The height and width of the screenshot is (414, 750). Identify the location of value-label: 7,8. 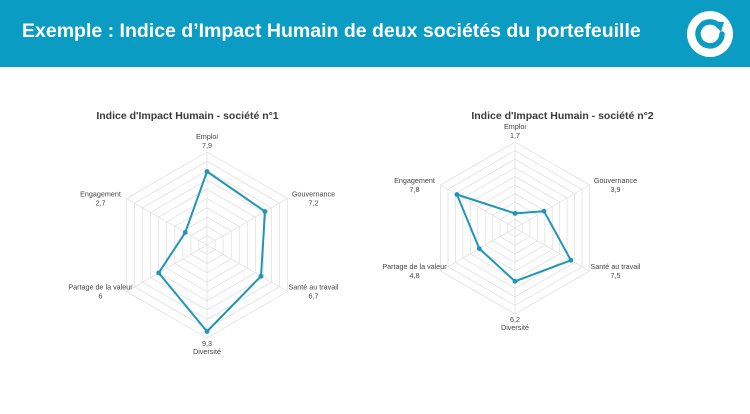
(415, 189).